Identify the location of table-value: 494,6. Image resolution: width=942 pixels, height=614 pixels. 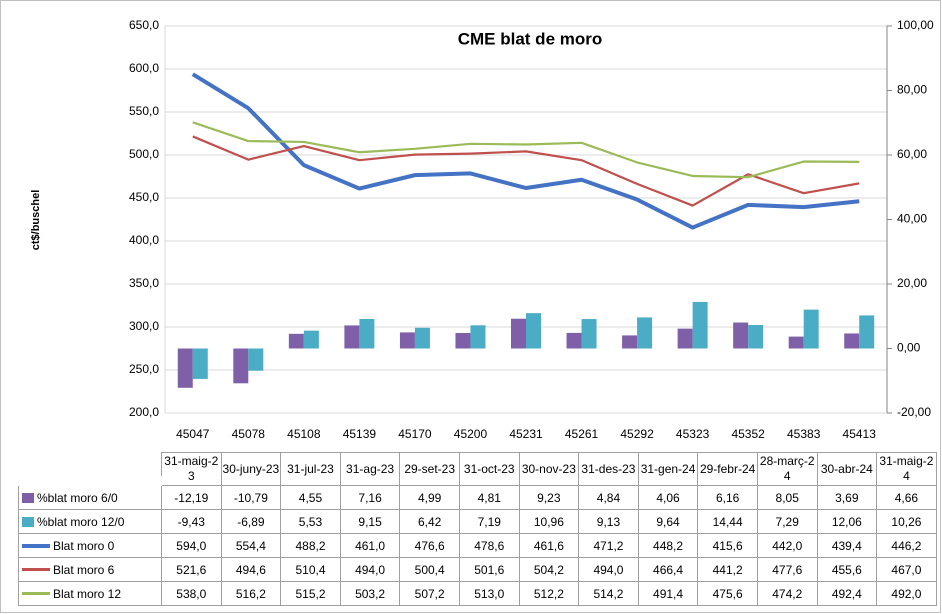
(251, 570).